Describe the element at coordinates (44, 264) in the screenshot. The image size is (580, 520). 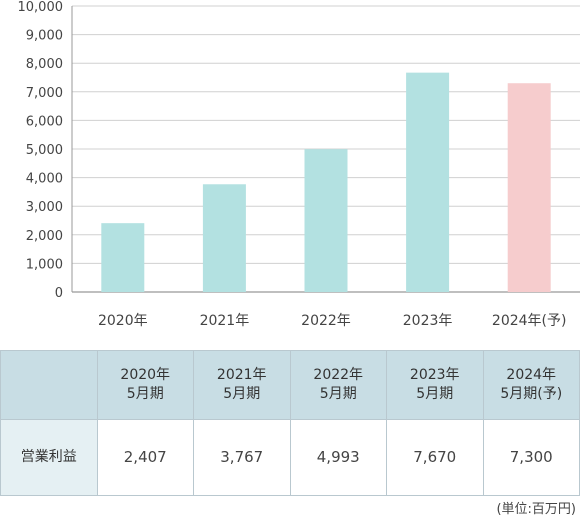
I see `y-tick-label: 1,000` at that location.